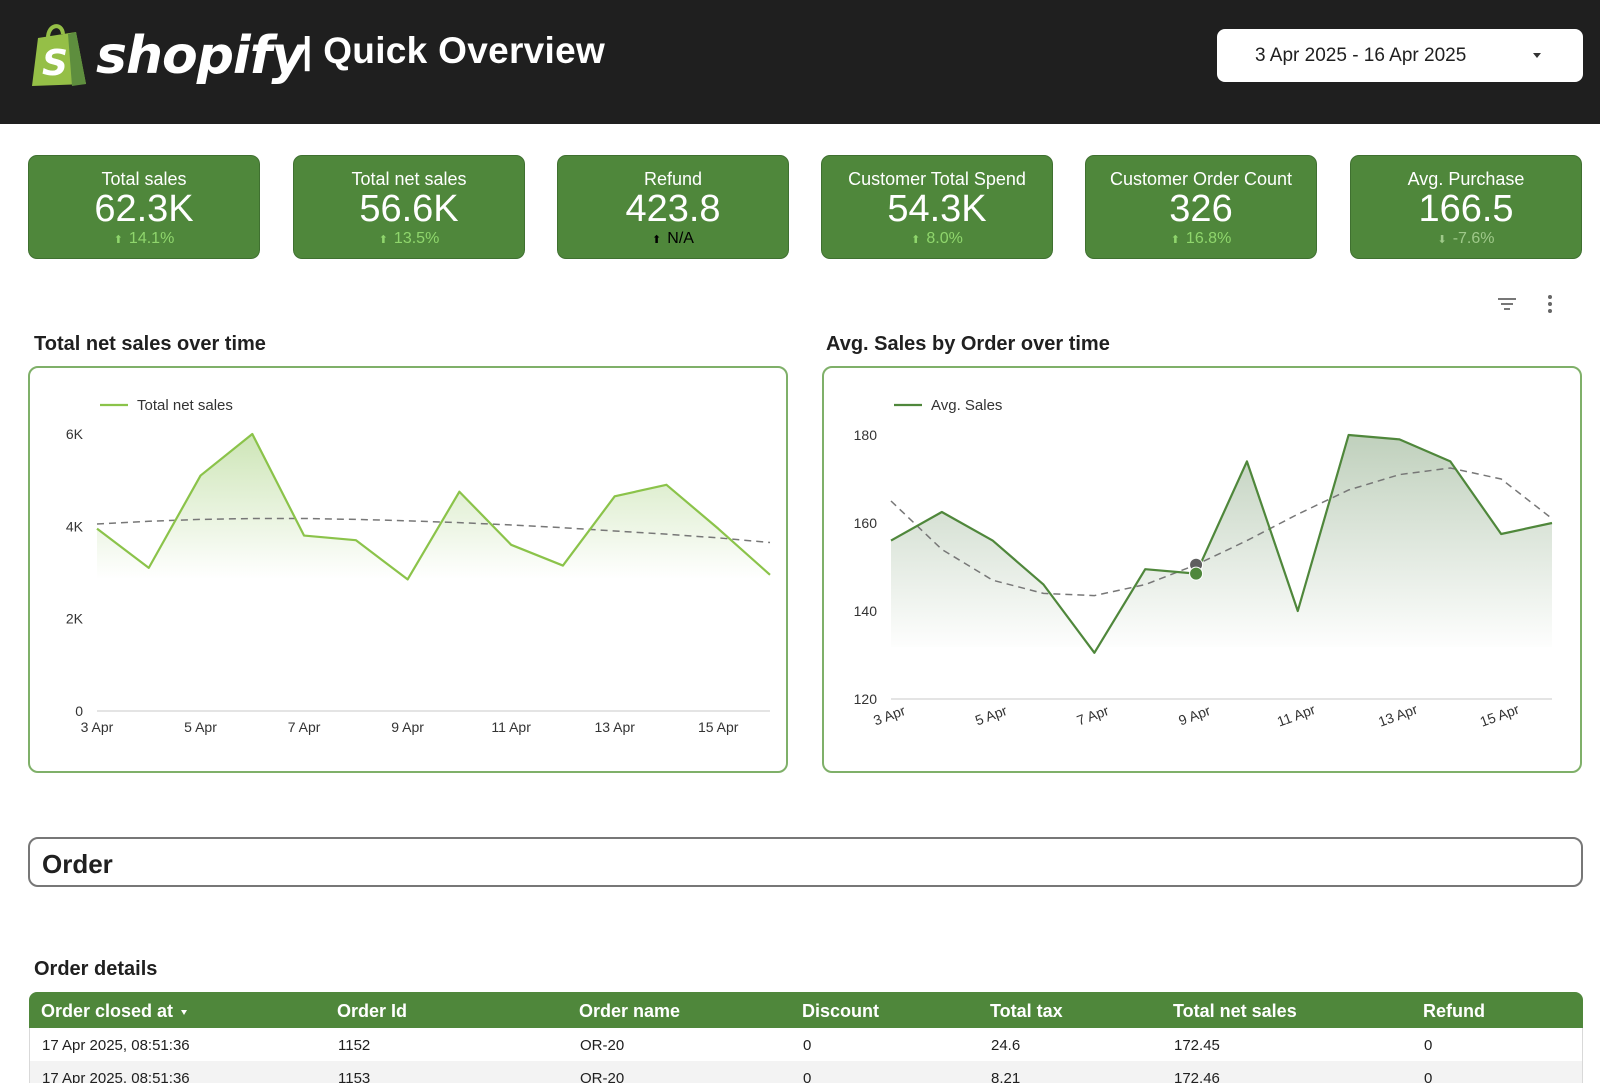 Image resolution: width=1600 pixels, height=1083 pixels. What do you see at coordinates (200, 56) in the screenshot?
I see `brand-wordmark: shopify` at bounding box center [200, 56].